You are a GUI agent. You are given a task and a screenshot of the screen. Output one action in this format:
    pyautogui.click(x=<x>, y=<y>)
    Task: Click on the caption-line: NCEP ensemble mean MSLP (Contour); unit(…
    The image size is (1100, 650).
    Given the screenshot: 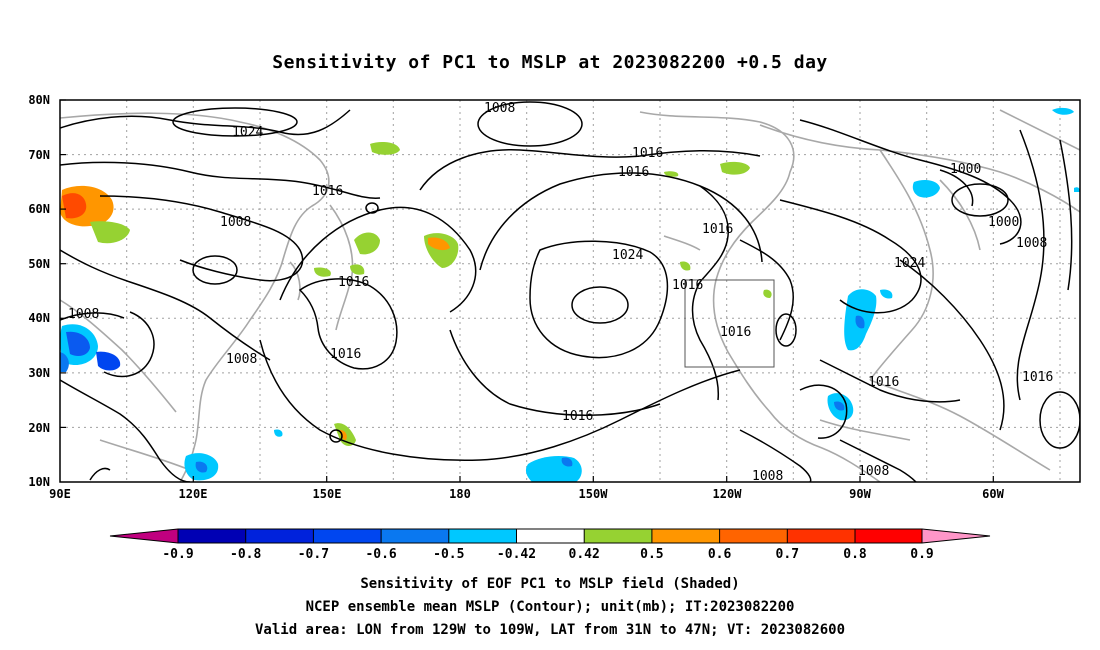 What is the action you would take?
    pyautogui.click(x=550, y=607)
    